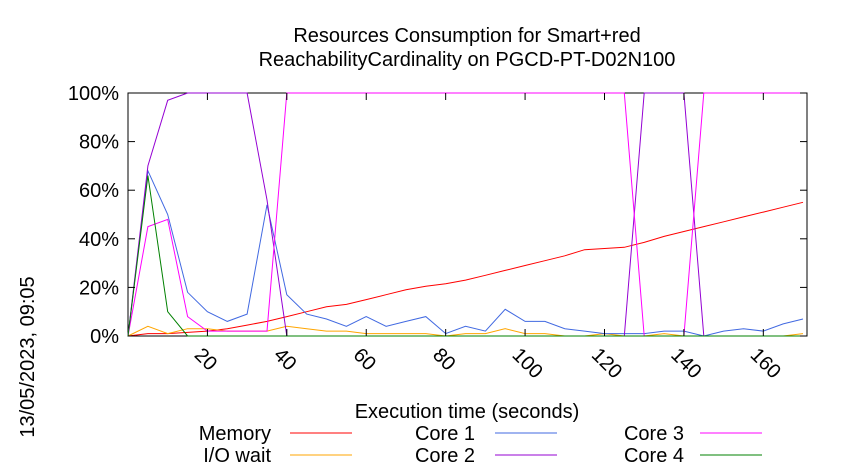  I want to click on x-tick-label: 40, so click(284, 359).